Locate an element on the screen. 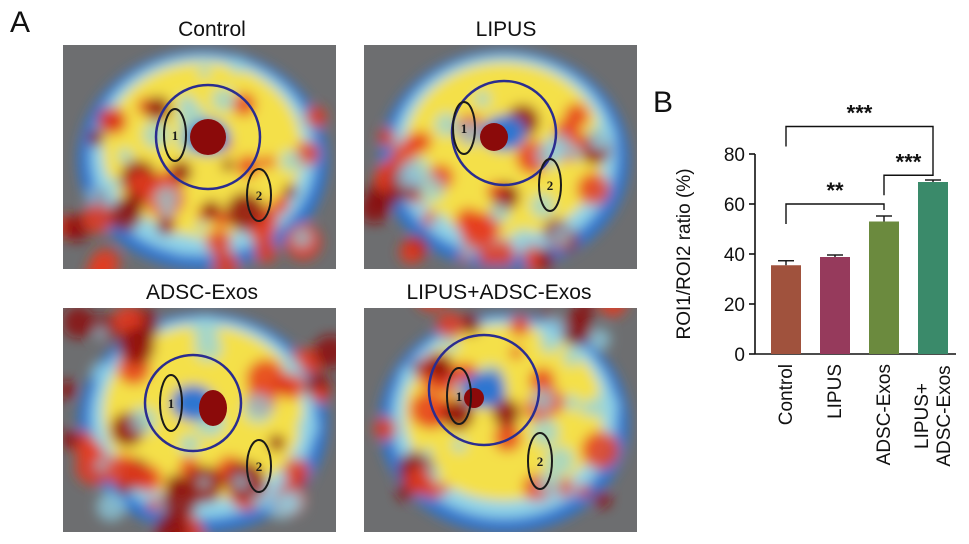 This screenshot has width=969, height=544. y-tick-label: 0 is located at coordinates (739, 355).